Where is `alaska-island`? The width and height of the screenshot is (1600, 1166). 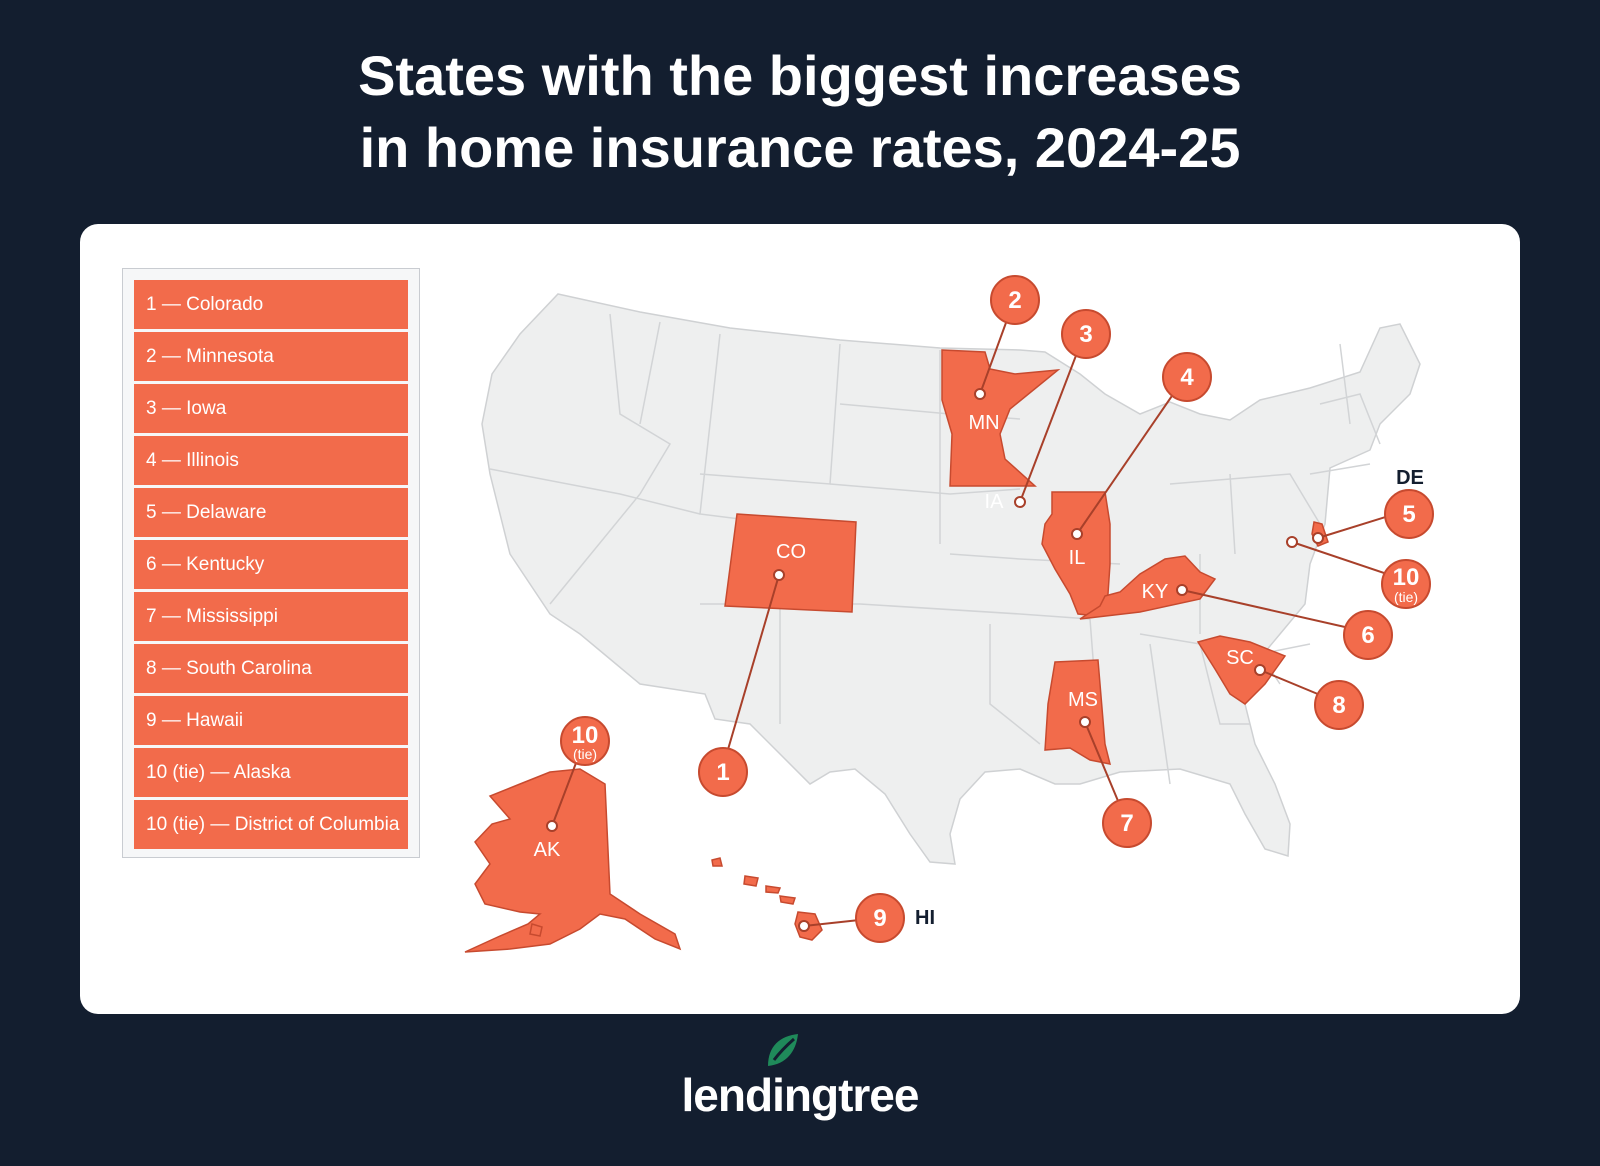 alaska-island is located at coordinates (536, 930).